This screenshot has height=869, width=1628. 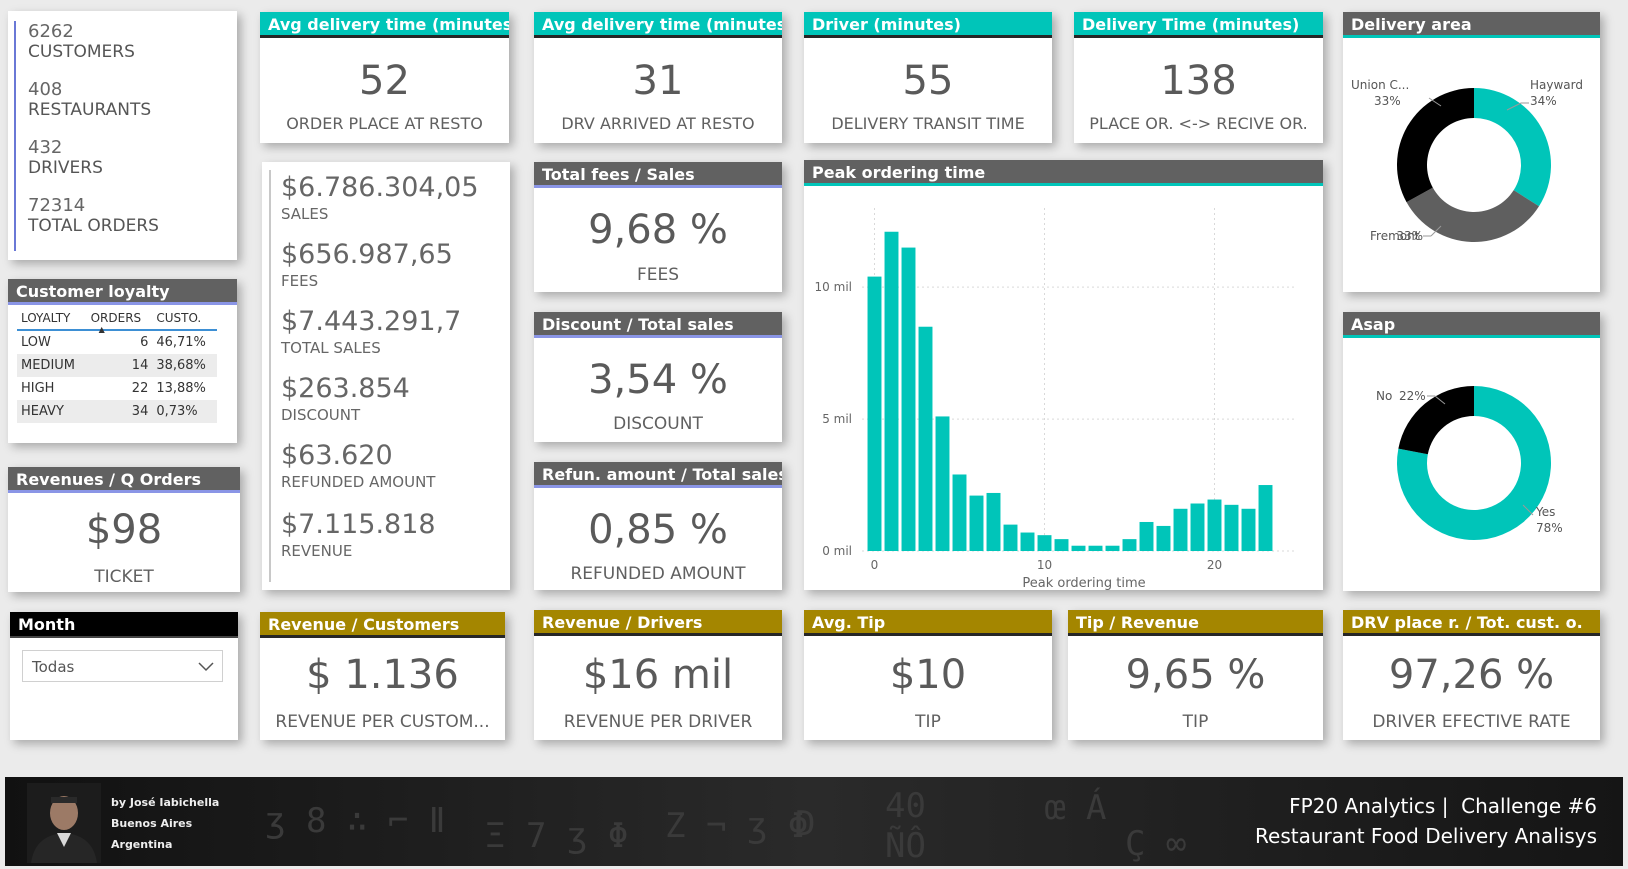 I want to click on fin-value: $6.786.304,05, so click(x=380, y=187).